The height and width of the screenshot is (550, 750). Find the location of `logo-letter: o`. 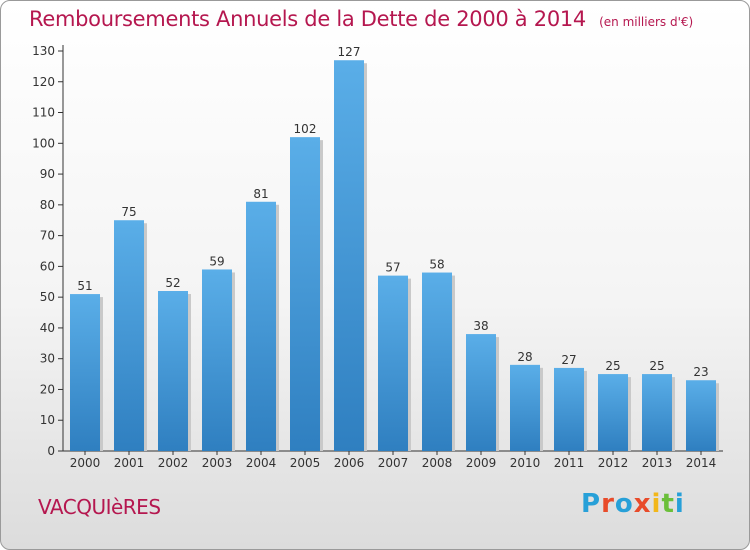

logo-letter: o is located at coordinates (624, 504).